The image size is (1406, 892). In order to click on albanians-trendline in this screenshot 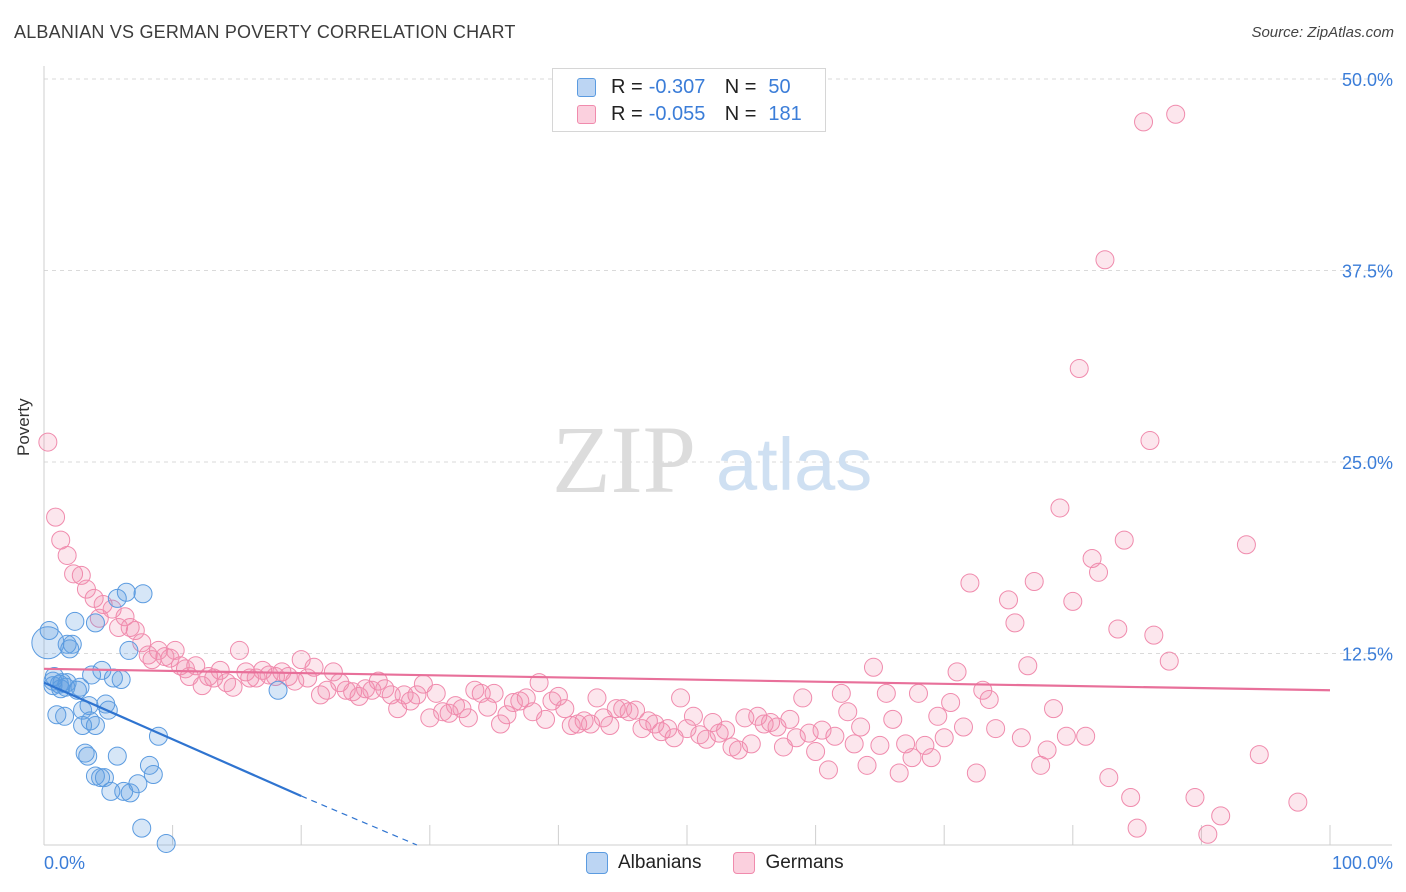, I will do `click(172, 739)`.